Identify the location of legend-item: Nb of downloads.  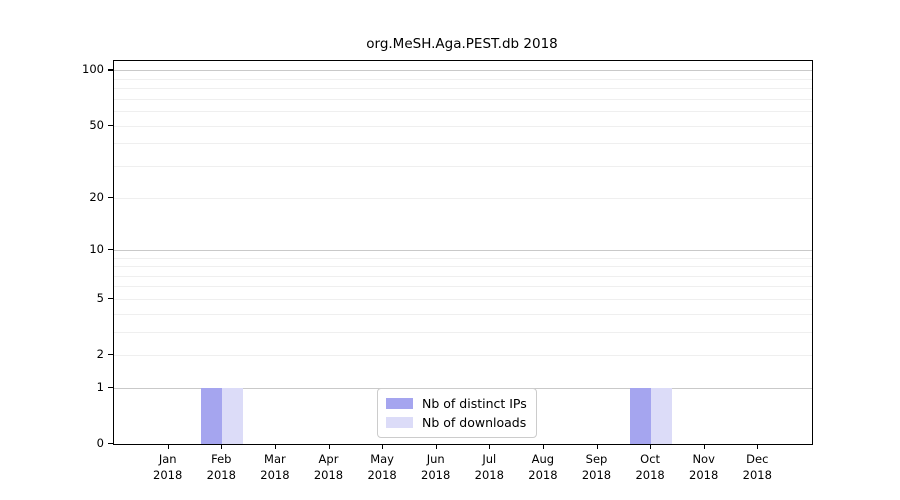
(456, 422).